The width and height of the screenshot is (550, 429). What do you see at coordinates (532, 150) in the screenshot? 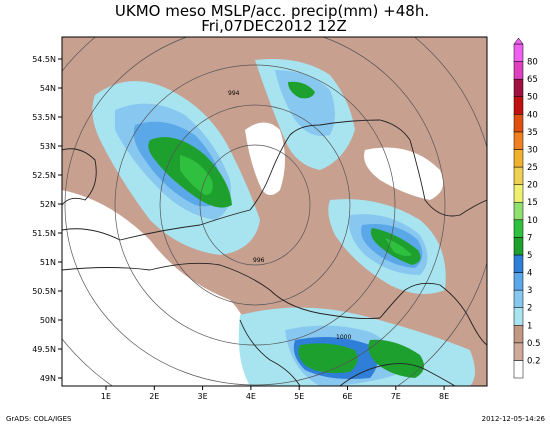
I see `legend-label: 30` at bounding box center [532, 150].